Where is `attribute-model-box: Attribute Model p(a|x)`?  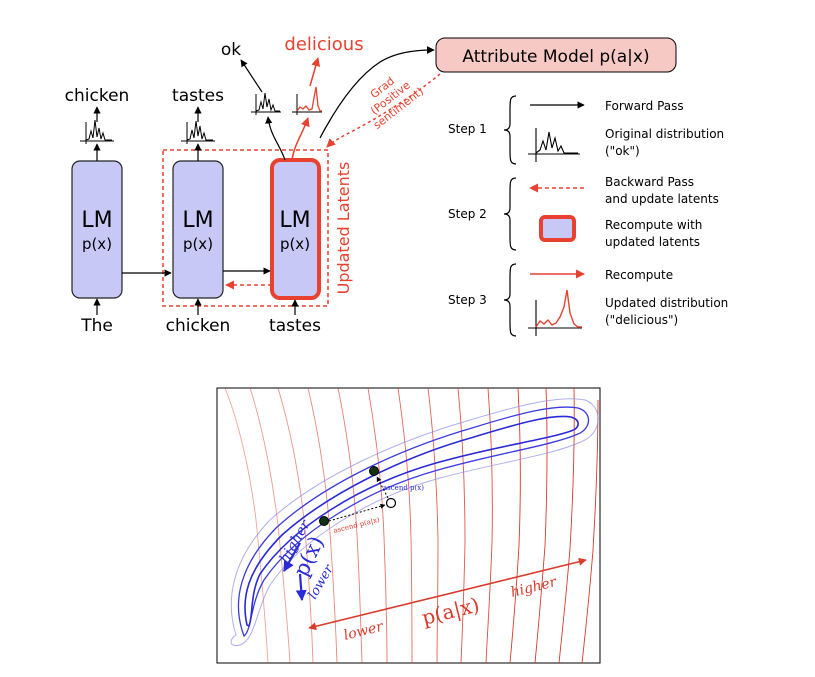
attribute-model-box: Attribute Model p(a|x) is located at coordinates (556, 55).